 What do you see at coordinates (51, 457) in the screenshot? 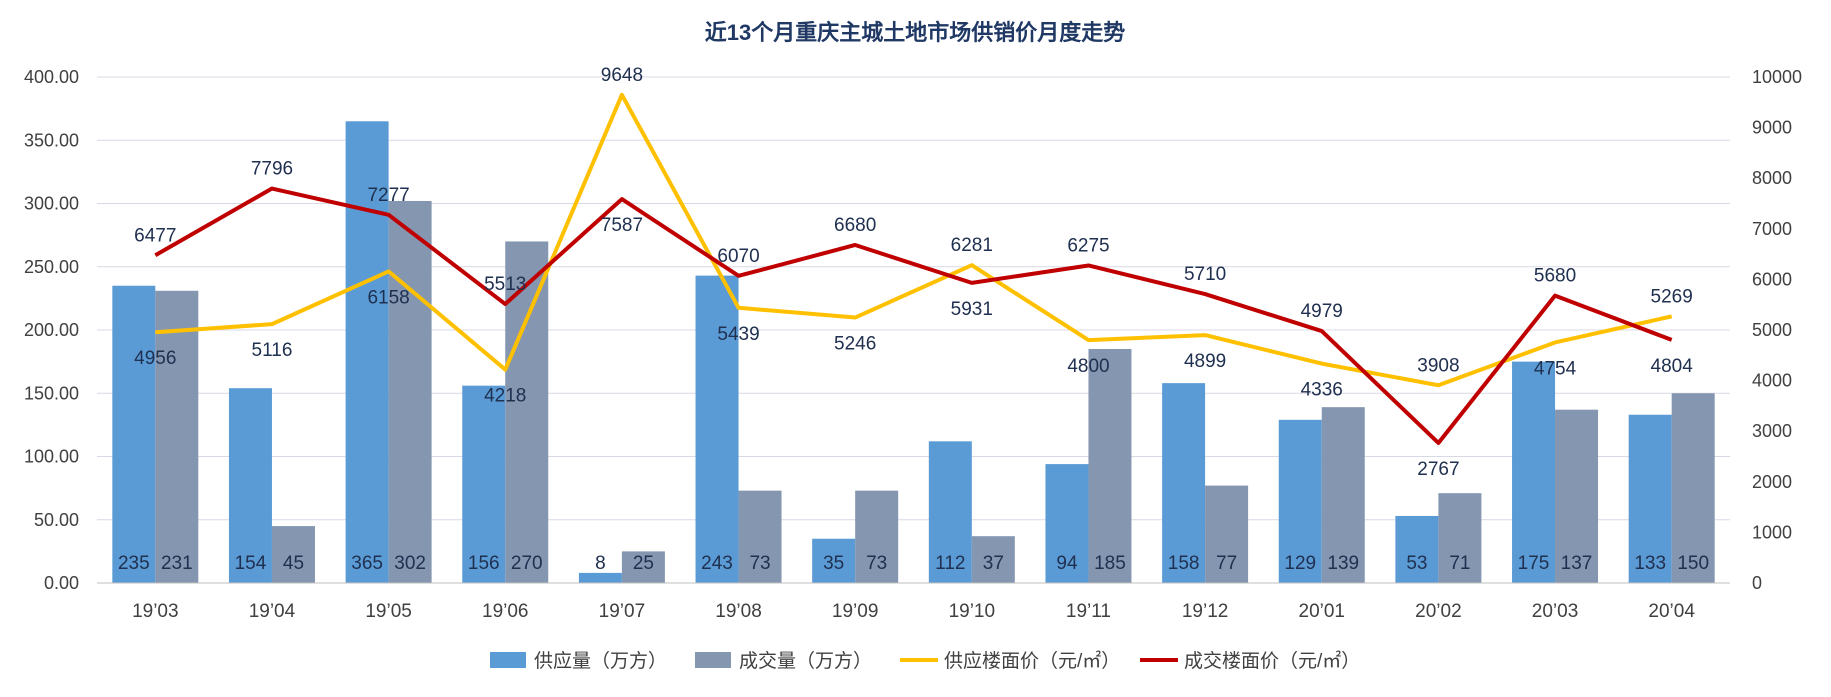
I see `left-axis-tick: 100.00` at bounding box center [51, 457].